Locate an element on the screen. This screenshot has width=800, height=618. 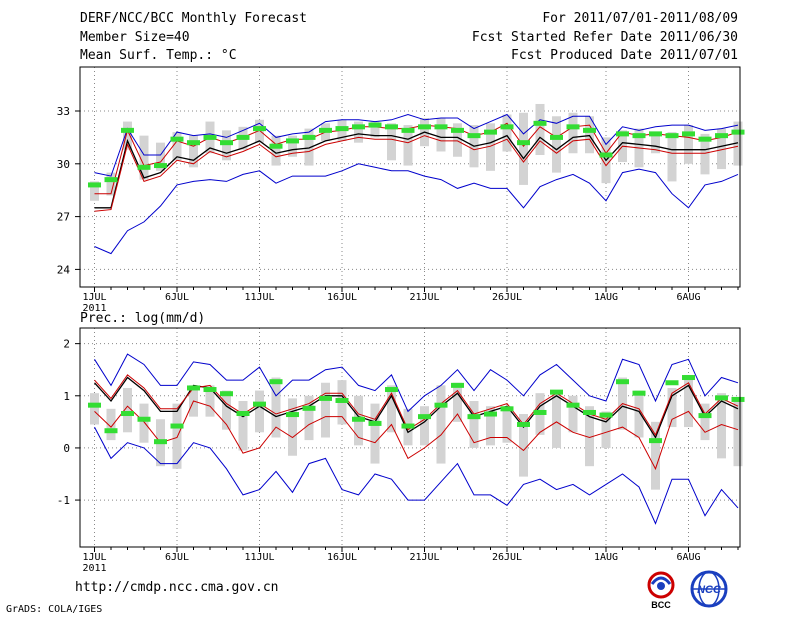
prec-xtick-label: 1JUL is located at coordinates (94, 557).